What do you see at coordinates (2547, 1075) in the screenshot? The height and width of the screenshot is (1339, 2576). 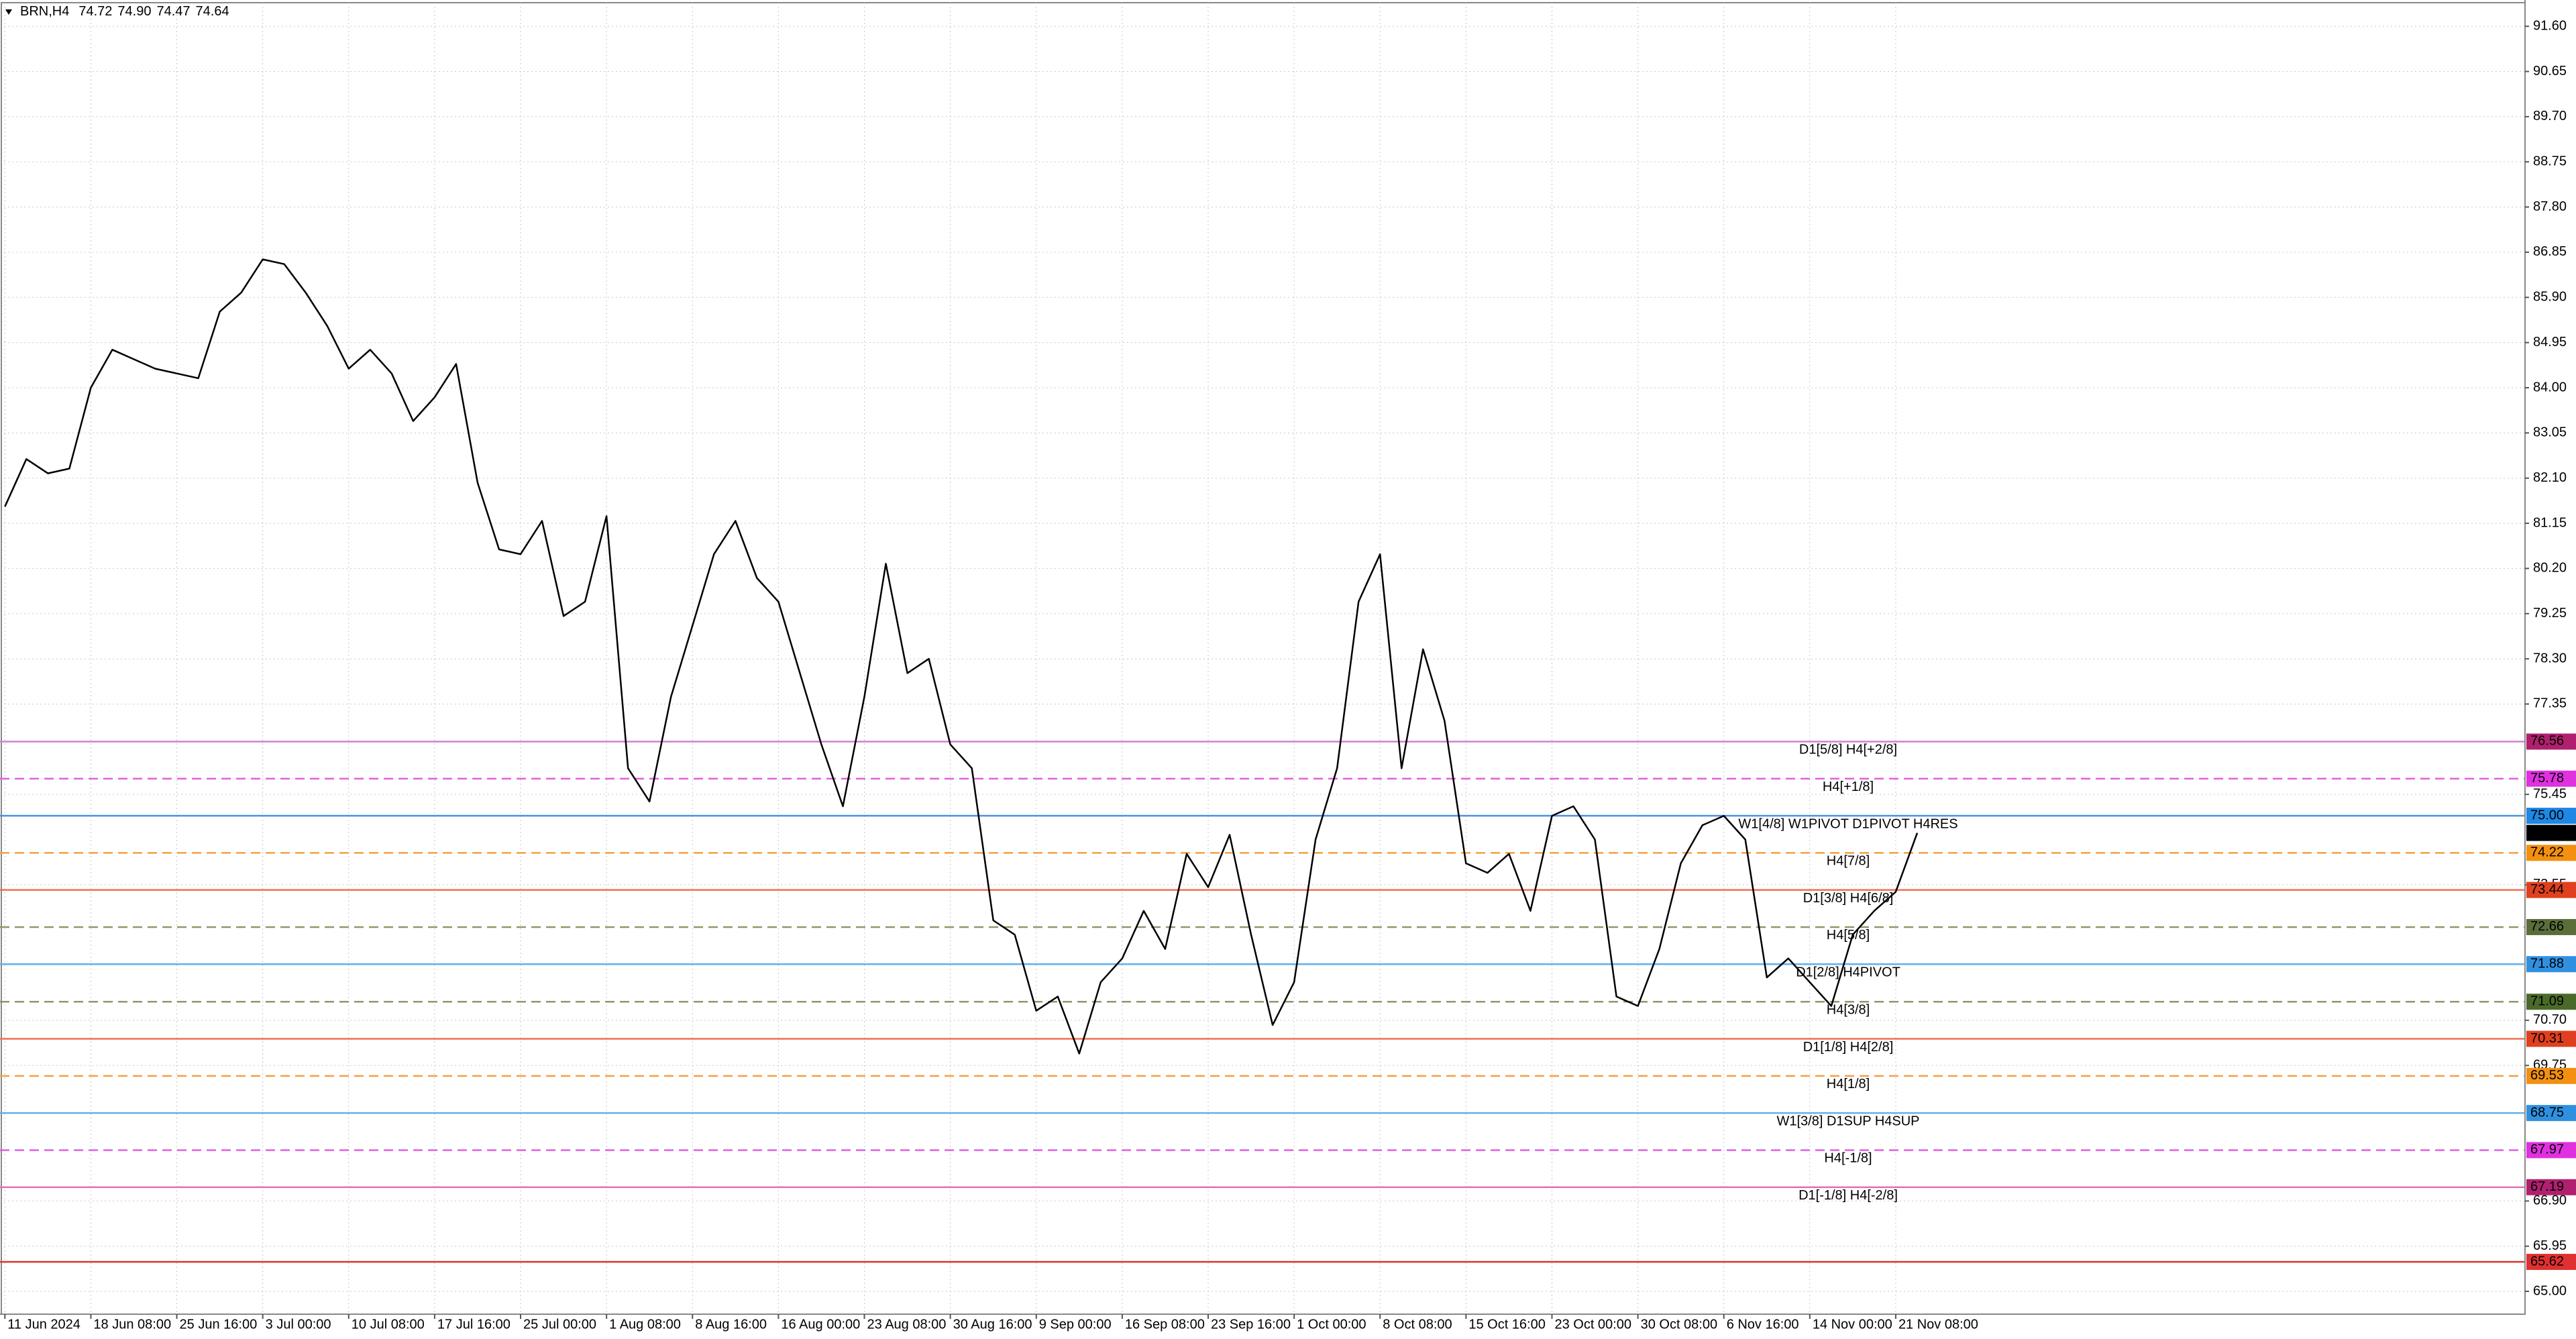 I see `price-box-label: 69.53` at bounding box center [2547, 1075].